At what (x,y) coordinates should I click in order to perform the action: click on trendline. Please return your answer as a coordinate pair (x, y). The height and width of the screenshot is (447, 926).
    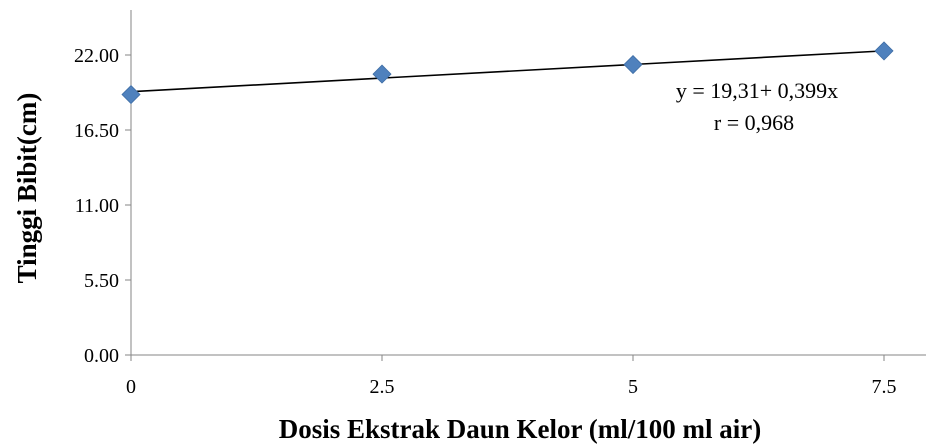
    Looking at the image, I should click on (507, 71).